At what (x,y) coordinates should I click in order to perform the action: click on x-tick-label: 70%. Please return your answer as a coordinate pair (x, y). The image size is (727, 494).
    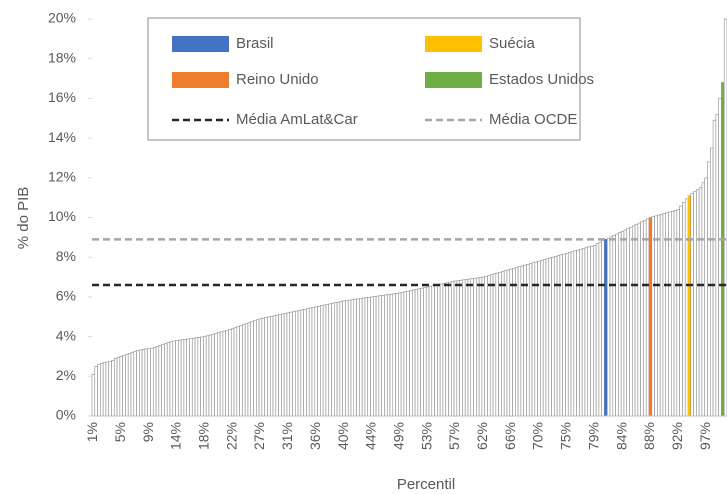
    Looking at the image, I should click on (538, 436).